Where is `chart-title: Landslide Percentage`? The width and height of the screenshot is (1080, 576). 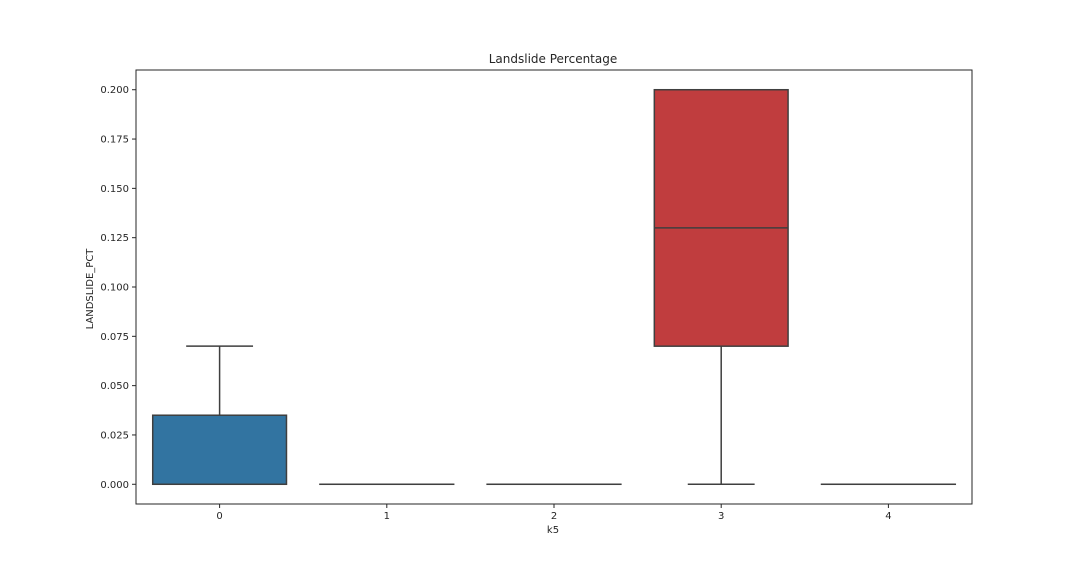 chart-title: Landslide Percentage is located at coordinates (553, 59).